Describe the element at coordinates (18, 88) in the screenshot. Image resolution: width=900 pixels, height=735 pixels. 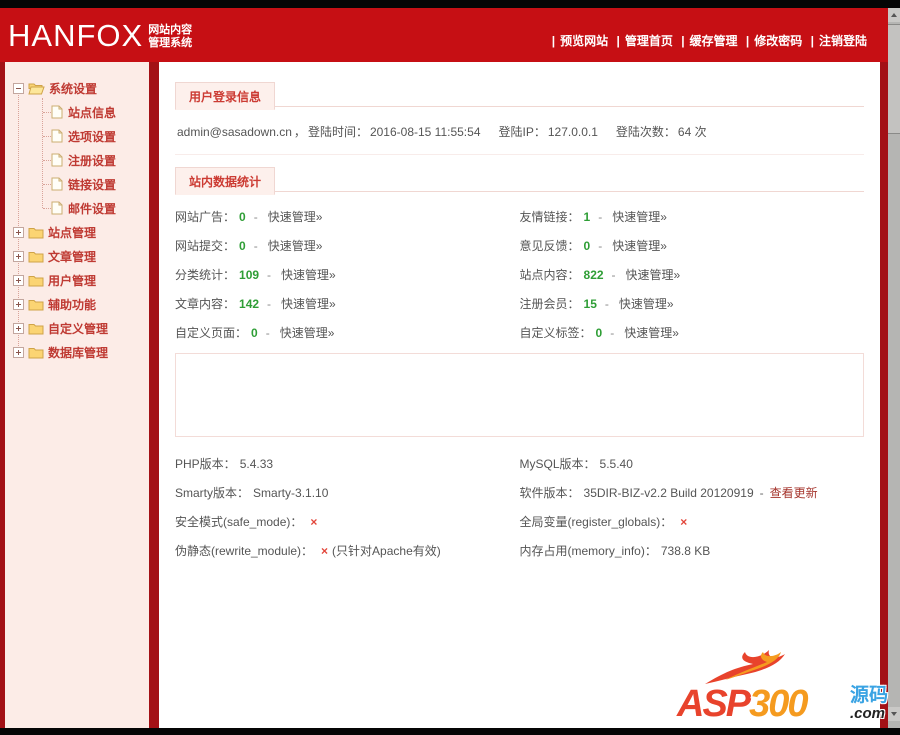
I see `collapse-icon` at that location.